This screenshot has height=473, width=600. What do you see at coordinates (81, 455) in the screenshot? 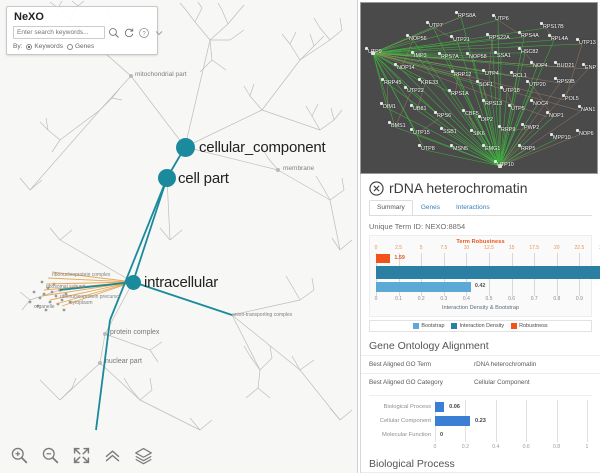
I see `fit-screen-icon` at bounding box center [81, 455].